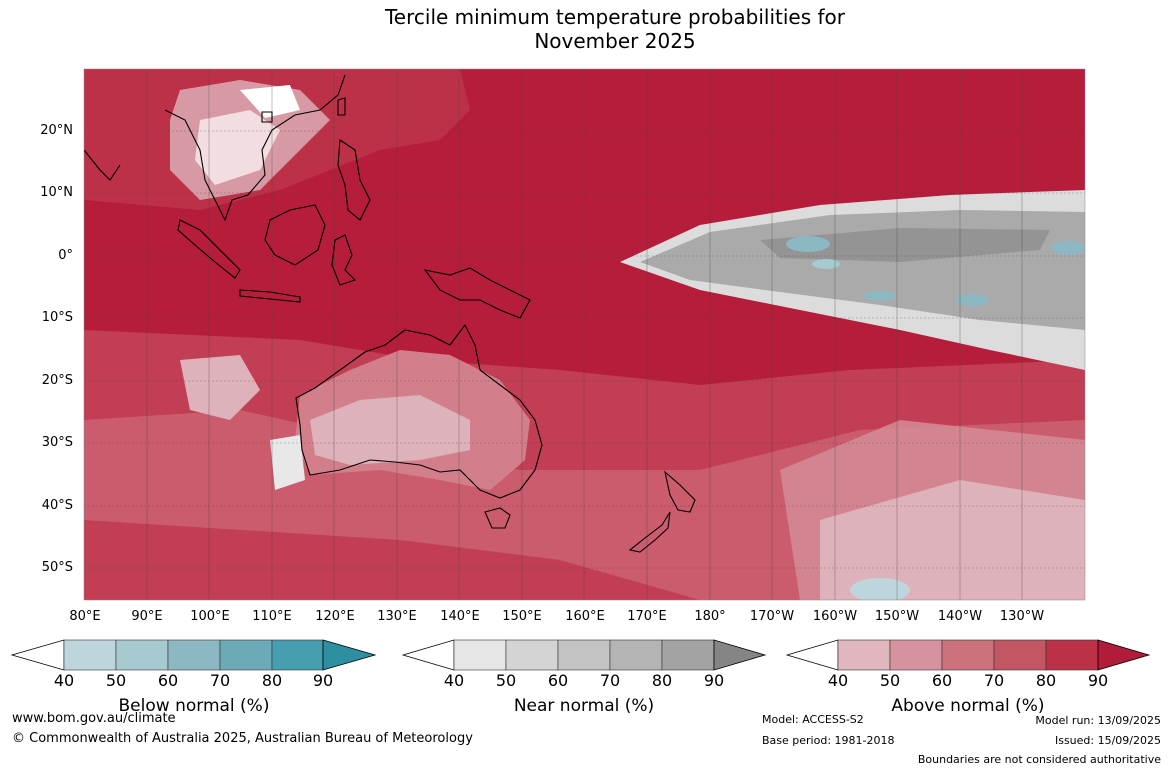  I want to click on lon-label: 100°E, so click(210, 616).